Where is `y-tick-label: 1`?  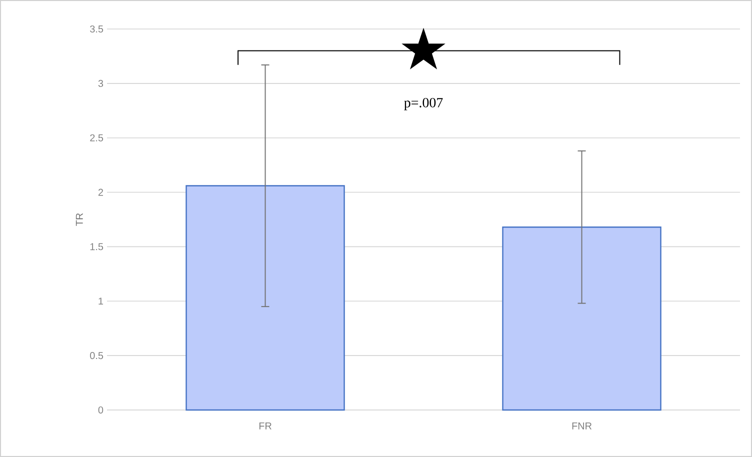 y-tick-label: 1 is located at coordinates (101, 301).